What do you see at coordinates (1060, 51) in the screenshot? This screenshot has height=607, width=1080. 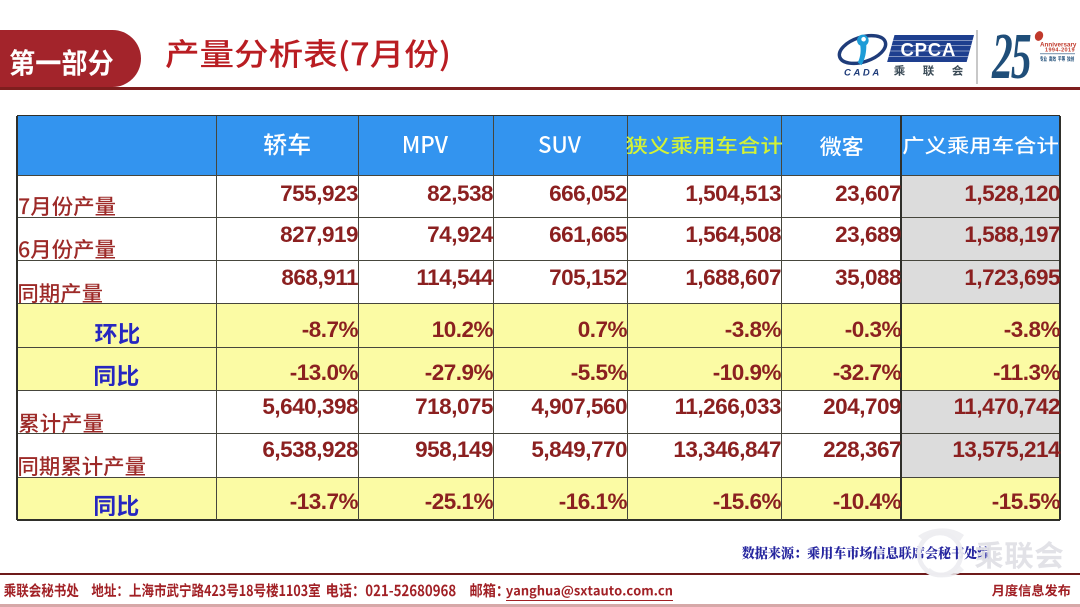 I see `svg-text: 1994-2019` at bounding box center [1060, 51].